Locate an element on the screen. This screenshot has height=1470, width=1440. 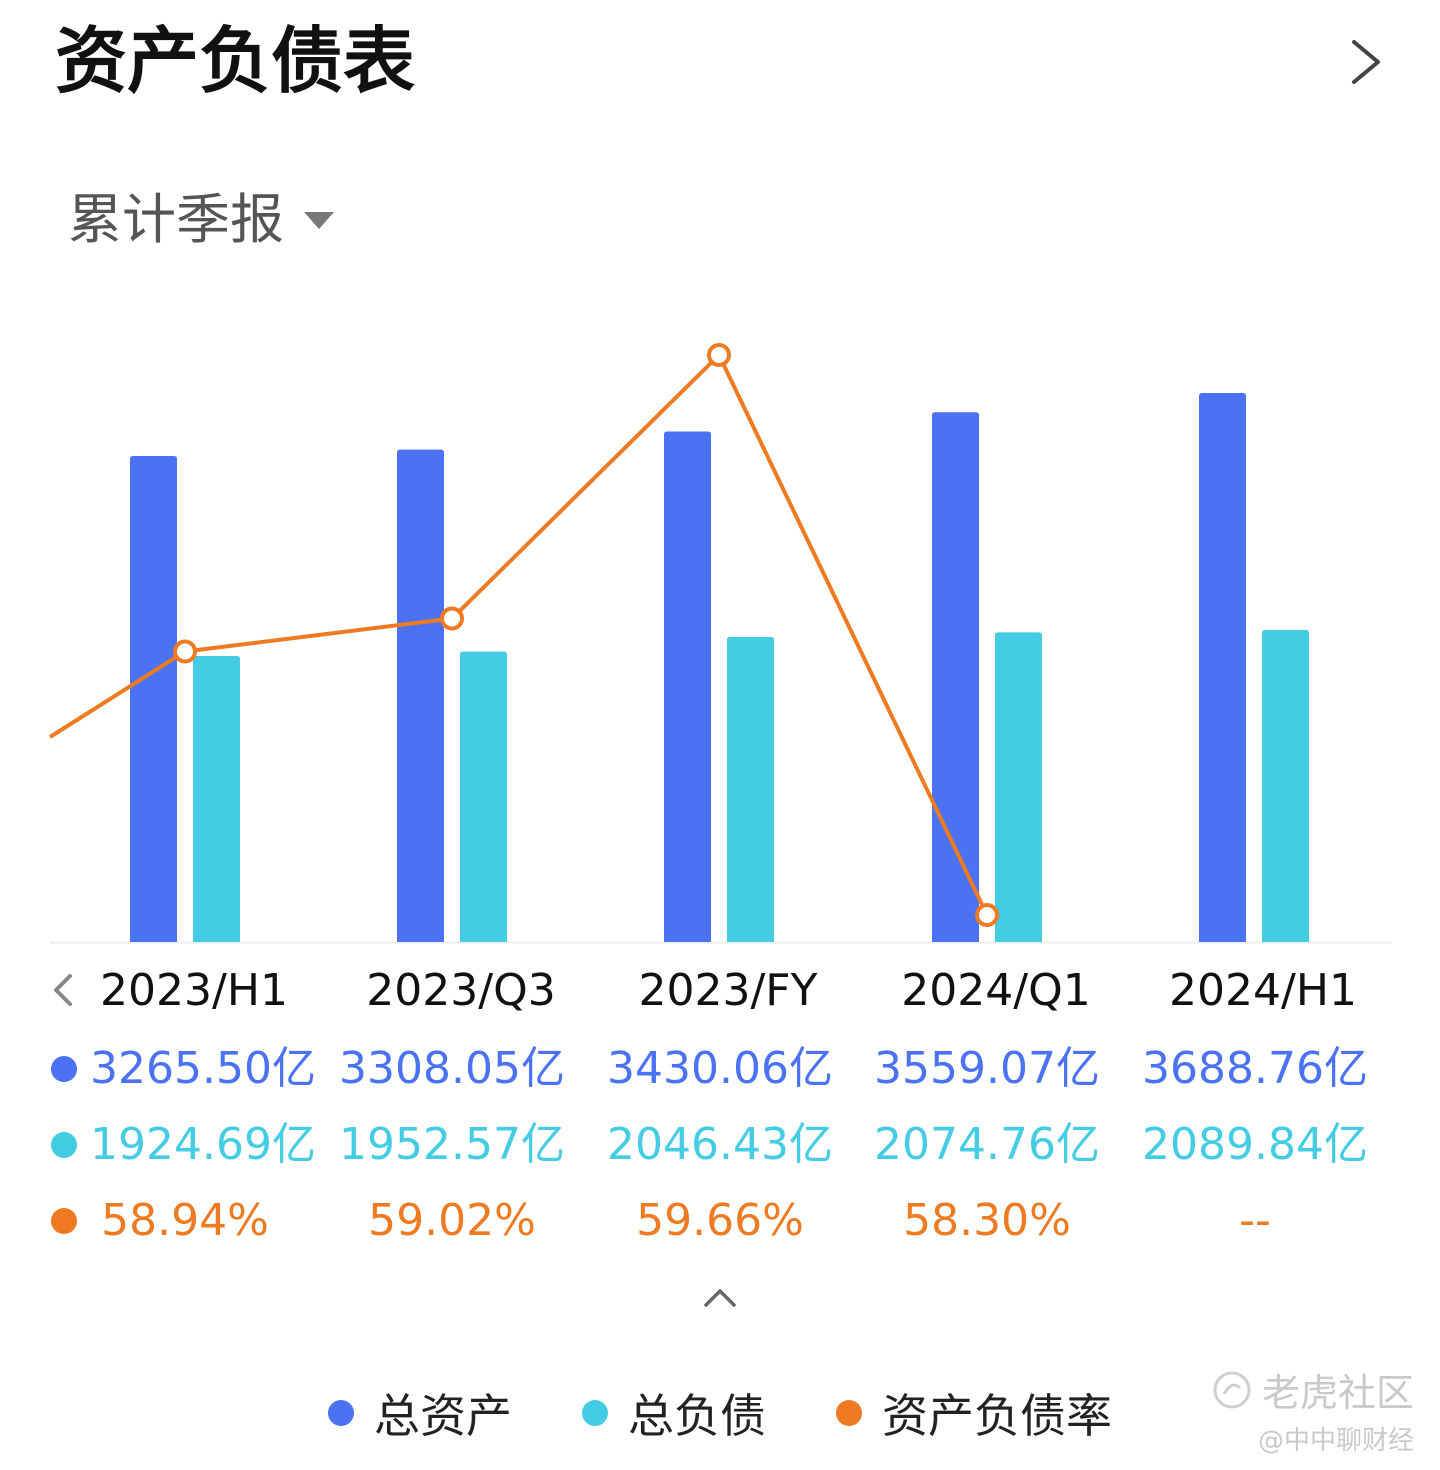
period-label: 2024/Q1 is located at coordinates (996, 990).